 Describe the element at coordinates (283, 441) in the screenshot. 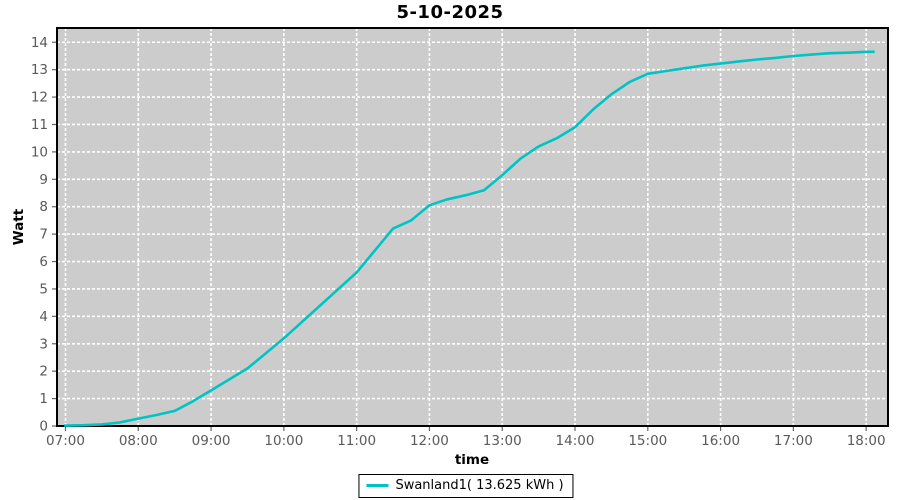

I see `x-tick-label: 10:00` at that location.